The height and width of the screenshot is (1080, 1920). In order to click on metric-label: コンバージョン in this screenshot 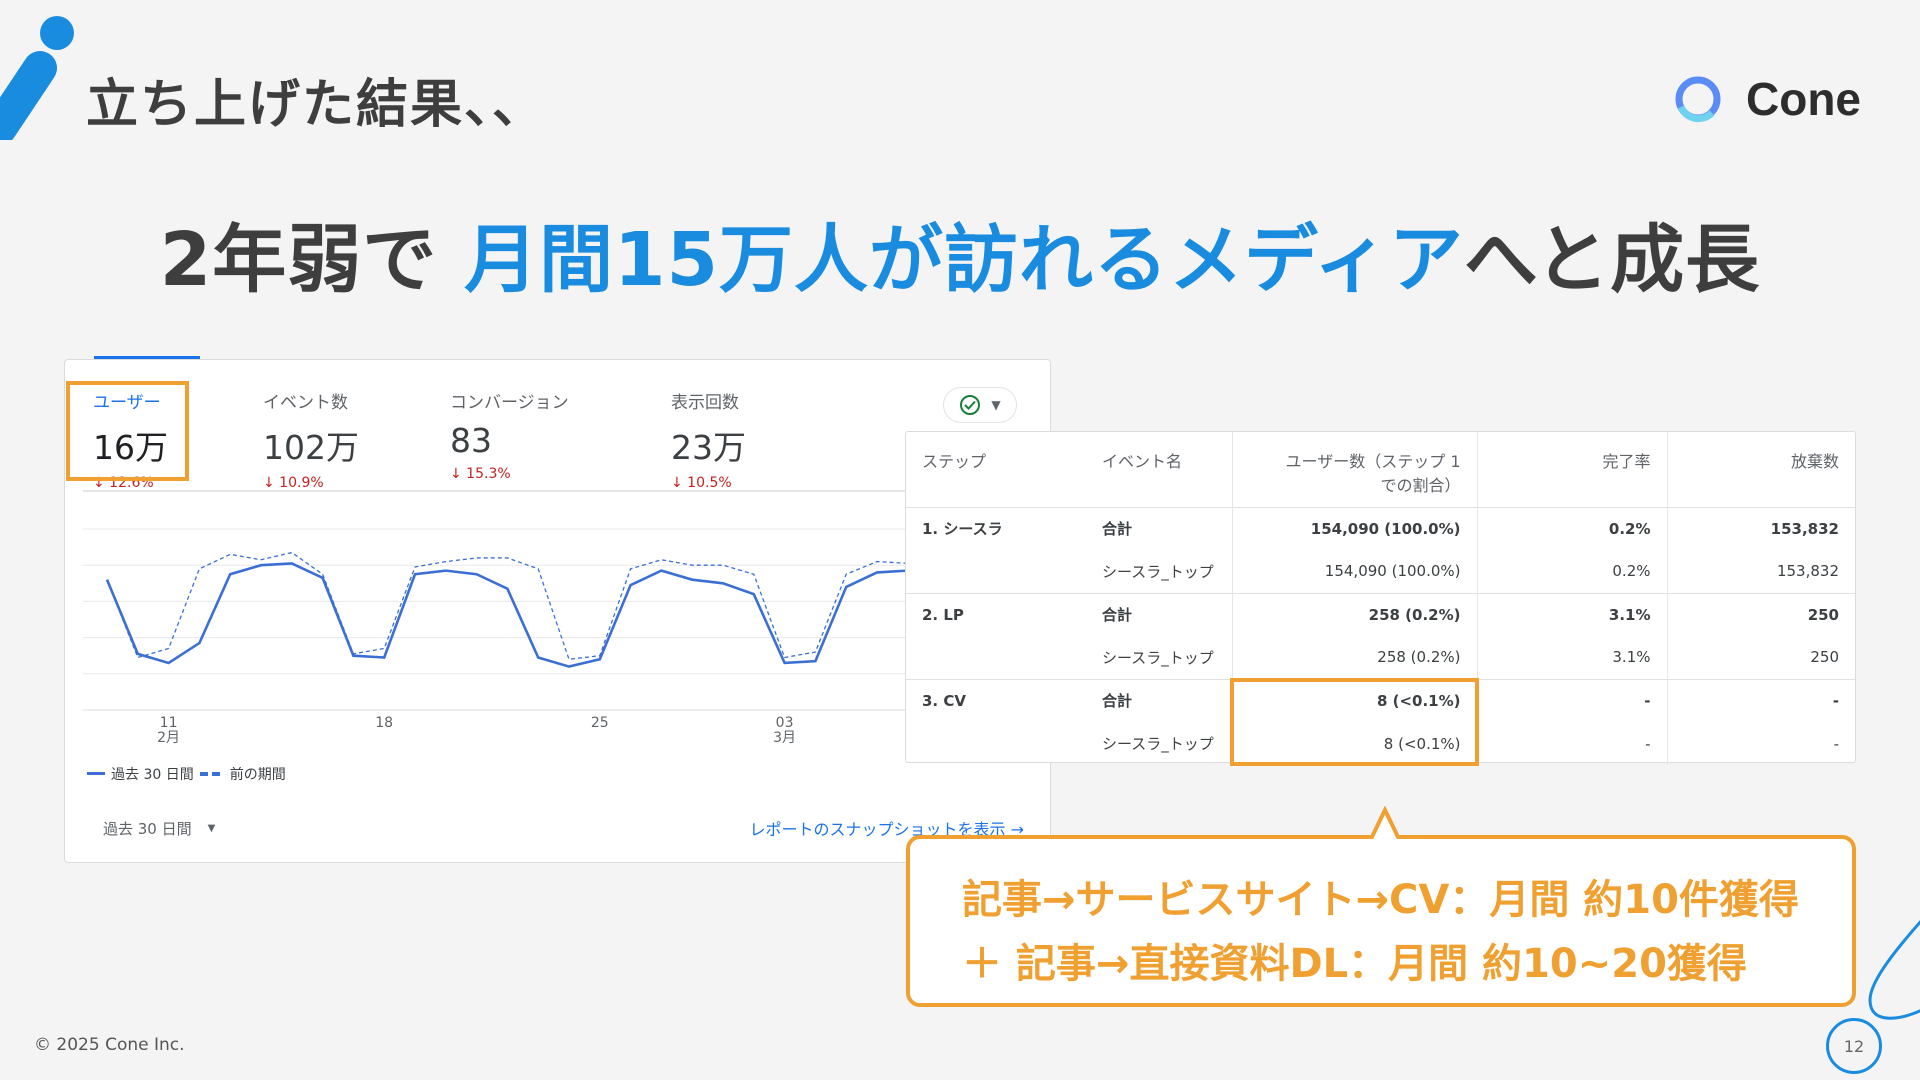, I will do `click(509, 403)`.